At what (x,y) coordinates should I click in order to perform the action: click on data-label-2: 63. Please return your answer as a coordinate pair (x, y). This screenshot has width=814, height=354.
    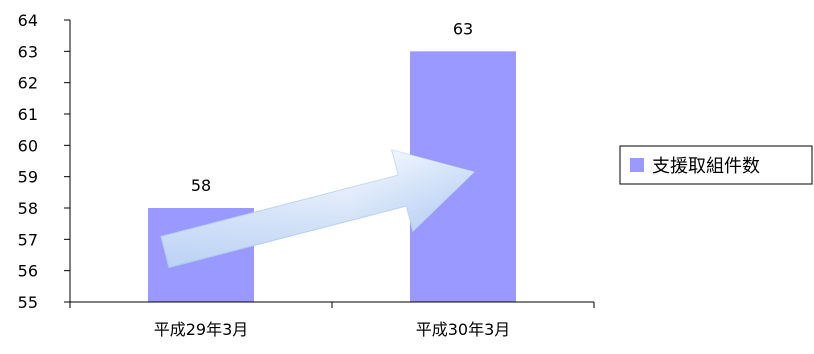
    Looking at the image, I should click on (463, 28).